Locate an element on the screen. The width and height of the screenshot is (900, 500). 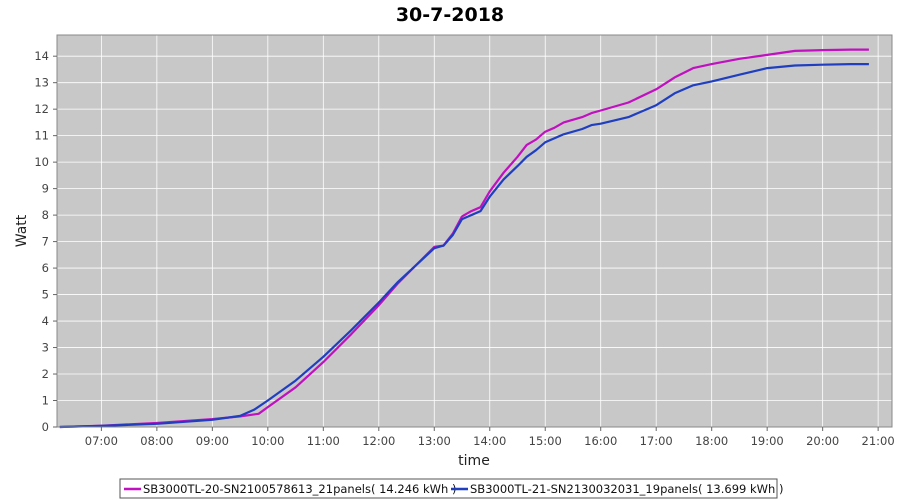
x-tick-label: 07:00 is located at coordinates (101, 441).